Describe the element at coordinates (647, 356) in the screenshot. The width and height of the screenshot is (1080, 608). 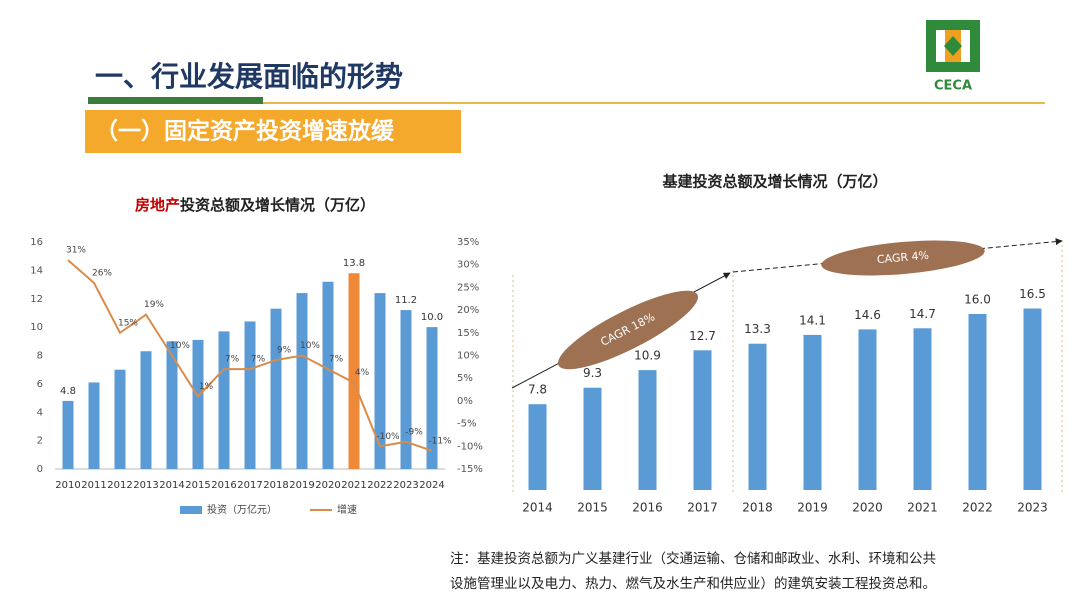
I see `data-label: 10.9` at that location.